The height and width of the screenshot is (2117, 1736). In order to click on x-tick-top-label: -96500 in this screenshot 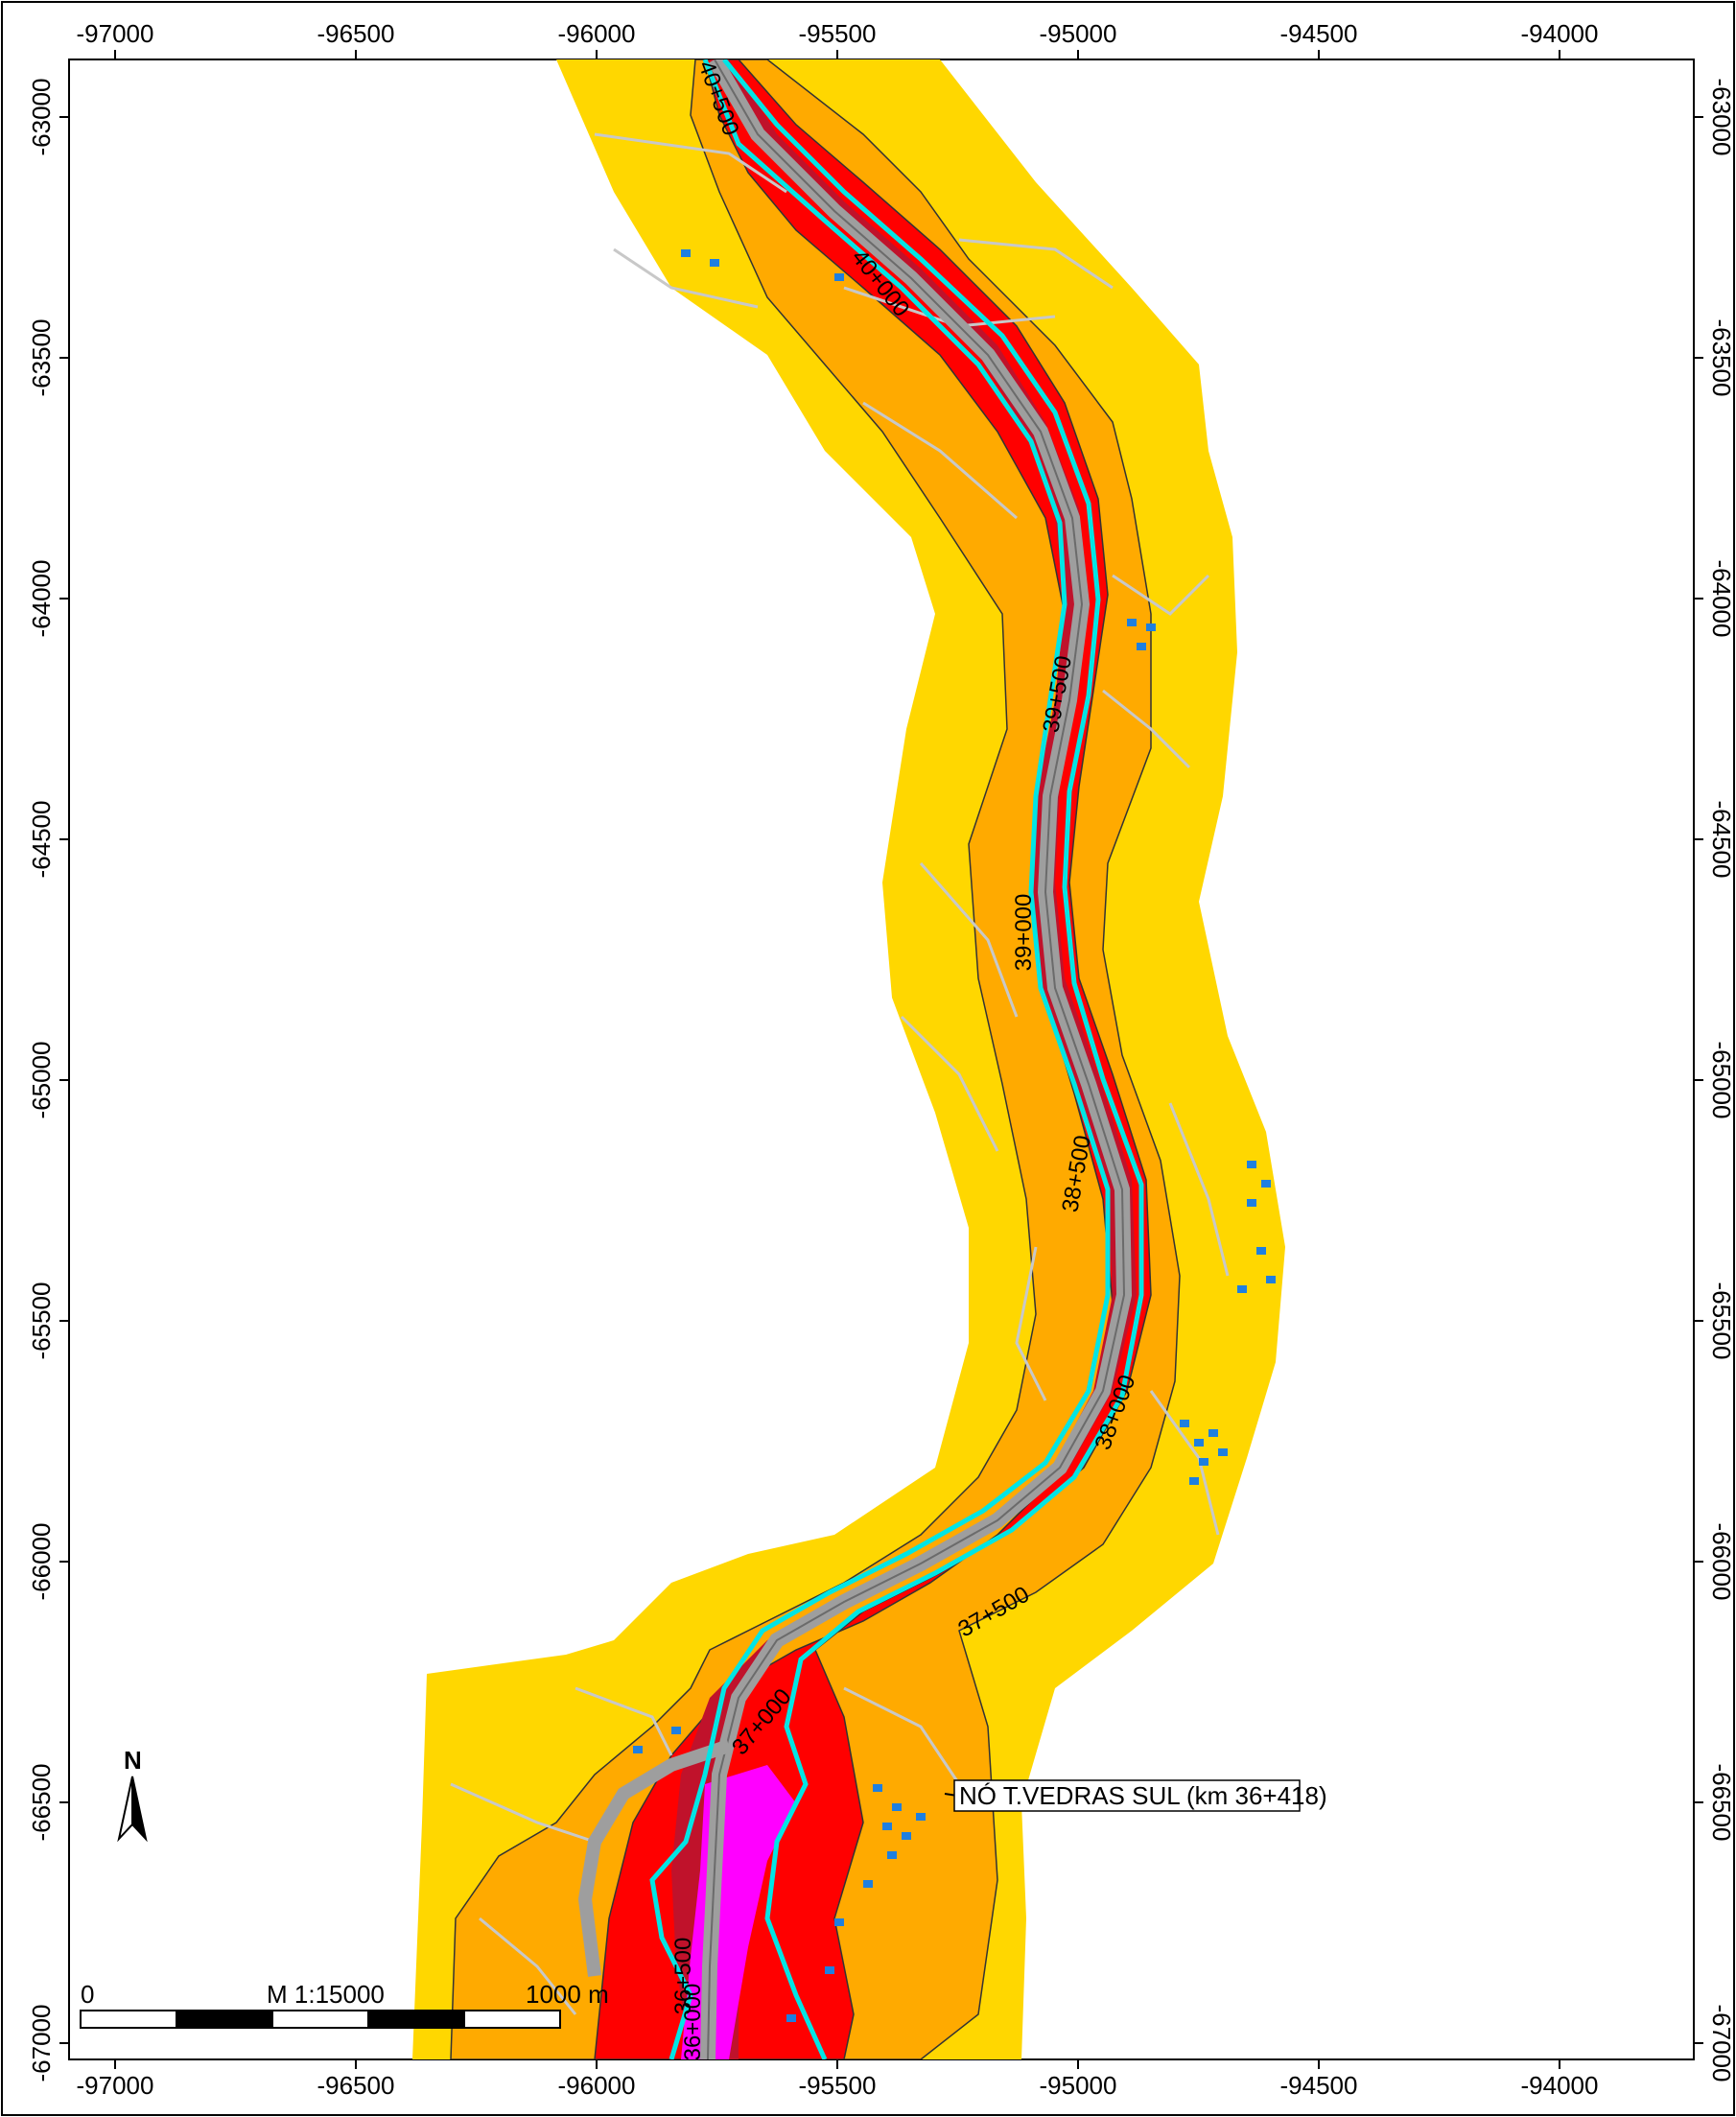, I will do `click(356, 33)`.